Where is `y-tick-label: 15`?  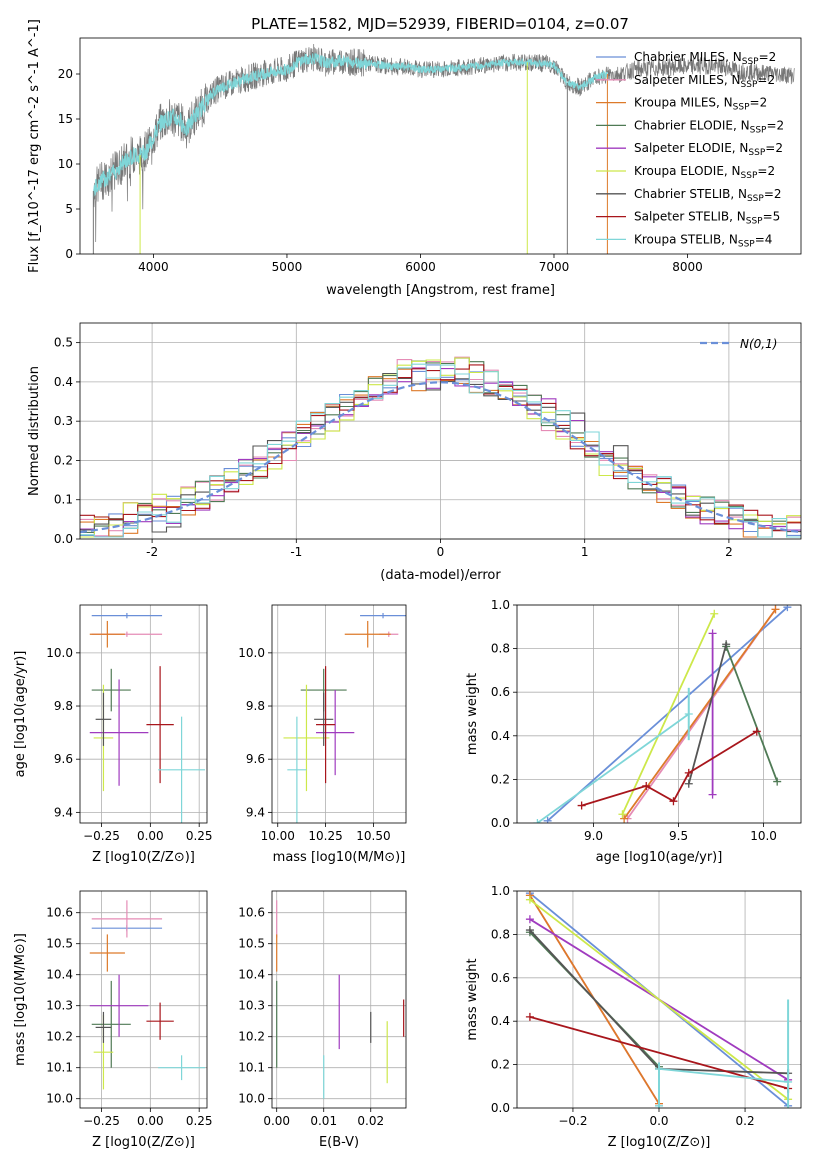
y-tick-label: 15 is located at coordinates (65, 119).